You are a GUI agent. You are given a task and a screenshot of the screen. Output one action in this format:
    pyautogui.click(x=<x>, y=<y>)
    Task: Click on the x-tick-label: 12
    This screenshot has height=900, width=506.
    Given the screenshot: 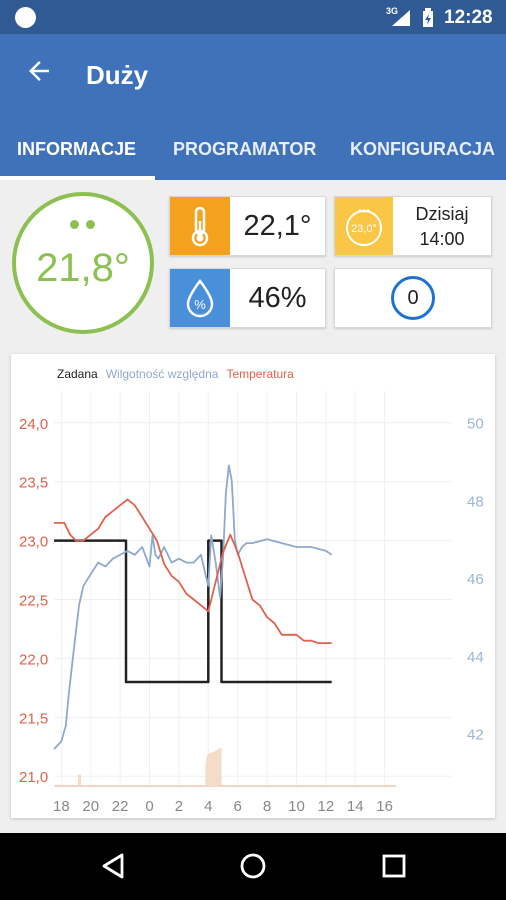 What is the action you would take?
    pyautogui.click(x=326, y=806)
    